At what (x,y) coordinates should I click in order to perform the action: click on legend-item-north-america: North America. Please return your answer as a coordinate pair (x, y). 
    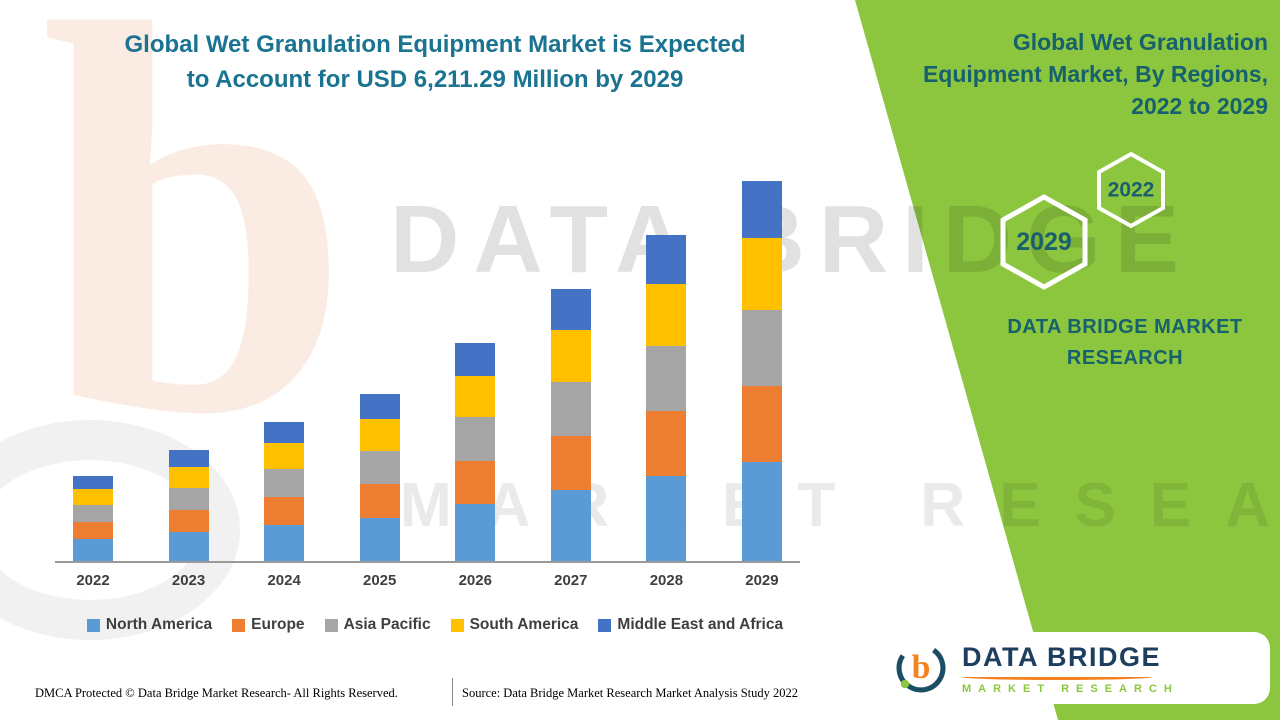
    Looking at the image, I should click on (149, 625).